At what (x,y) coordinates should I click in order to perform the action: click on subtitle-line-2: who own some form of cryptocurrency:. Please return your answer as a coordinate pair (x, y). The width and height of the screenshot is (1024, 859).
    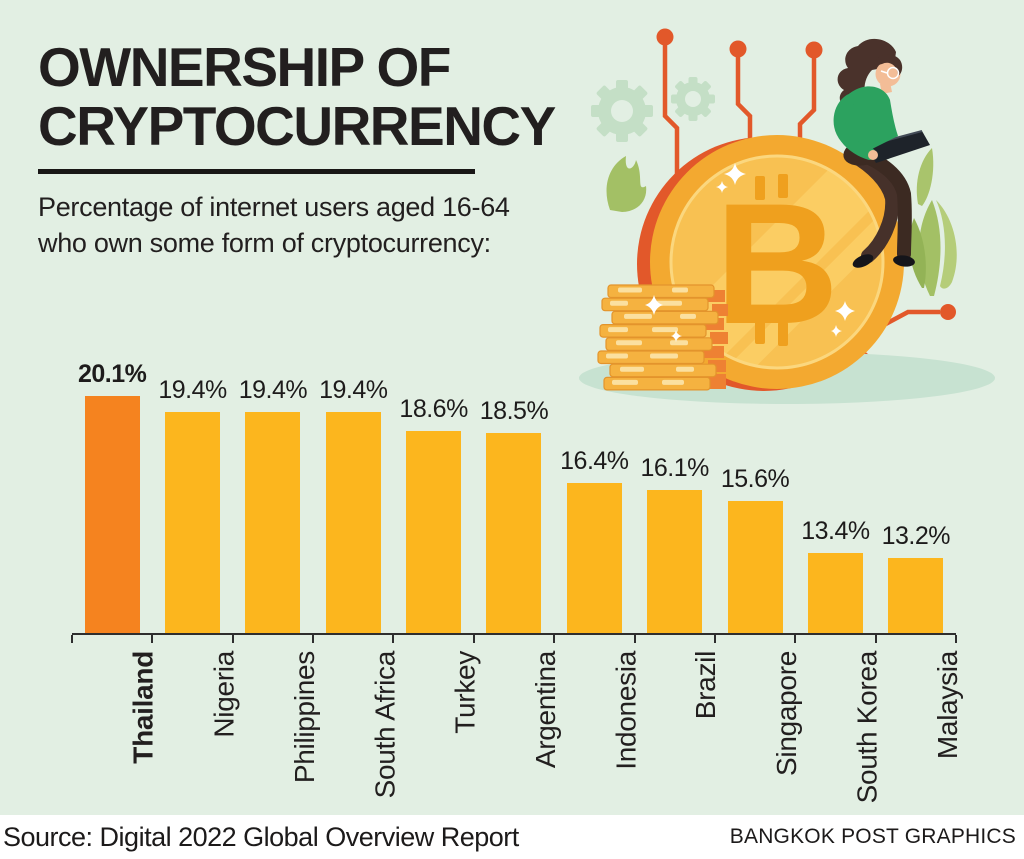
    Looking at the image, I should click on (264, 242).